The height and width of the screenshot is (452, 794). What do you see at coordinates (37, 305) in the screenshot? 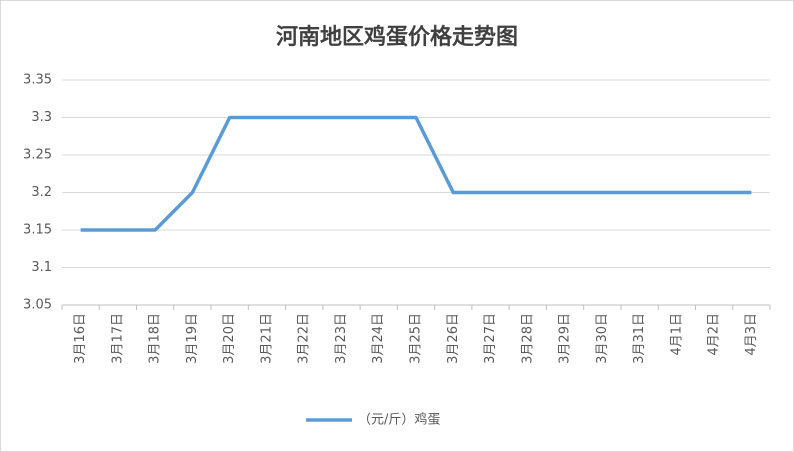
I see `y-tick-label: 3.05` at bounding box center [37, 305].